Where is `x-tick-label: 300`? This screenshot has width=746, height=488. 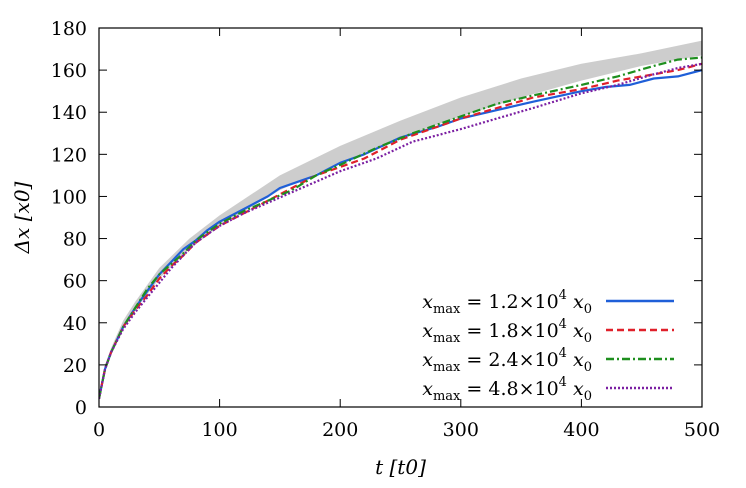 x-tick-label: 300 is located at coordinates (461, 430).